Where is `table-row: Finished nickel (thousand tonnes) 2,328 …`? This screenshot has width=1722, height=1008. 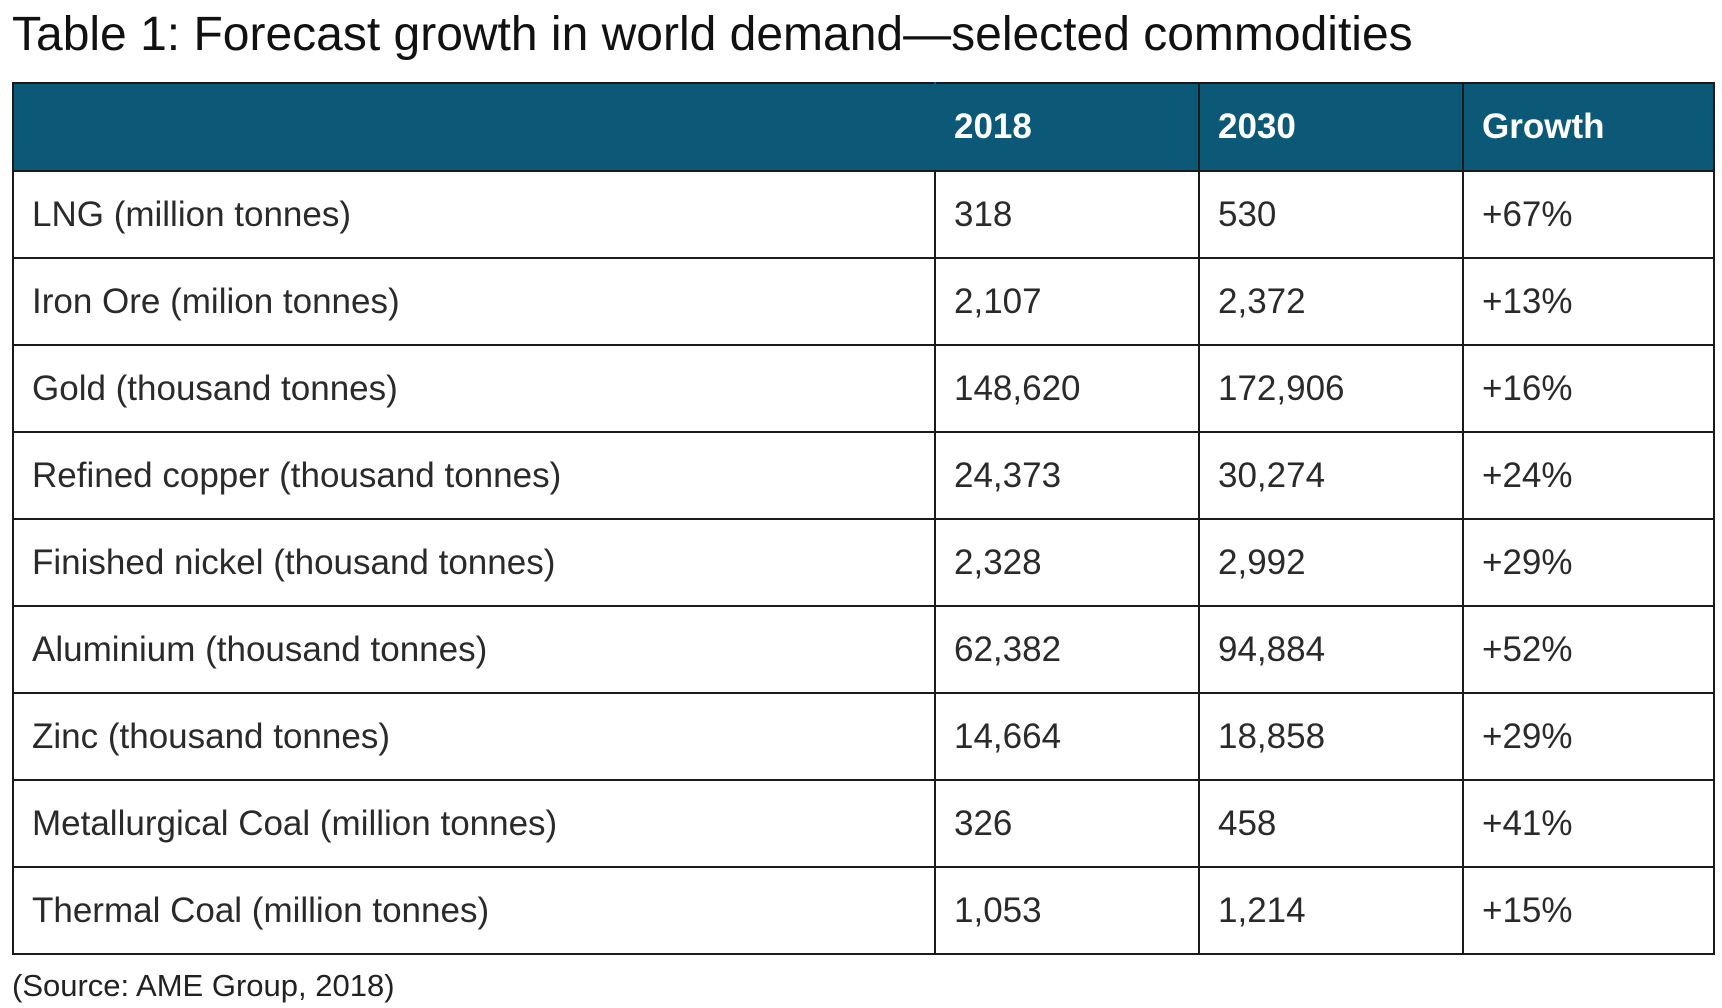
table-row: Finished nickel (thousand tonnes) 2,328 … is located at coordinates (863, 562).